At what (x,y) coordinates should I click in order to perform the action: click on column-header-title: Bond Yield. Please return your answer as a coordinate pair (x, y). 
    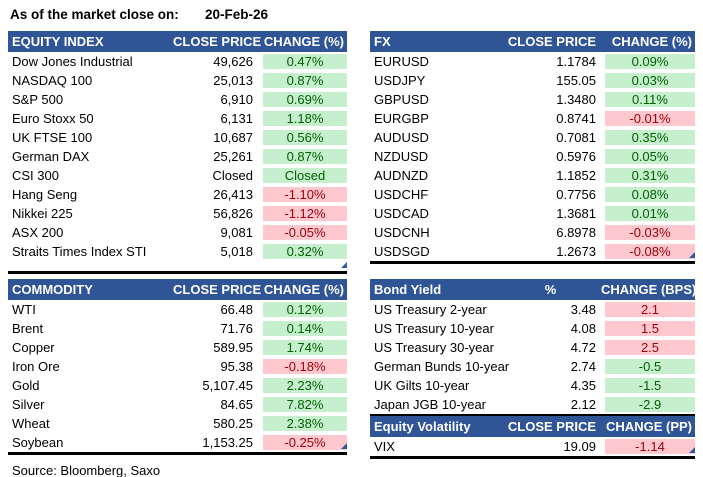
    Looking at the image, I should click on (408, 289).